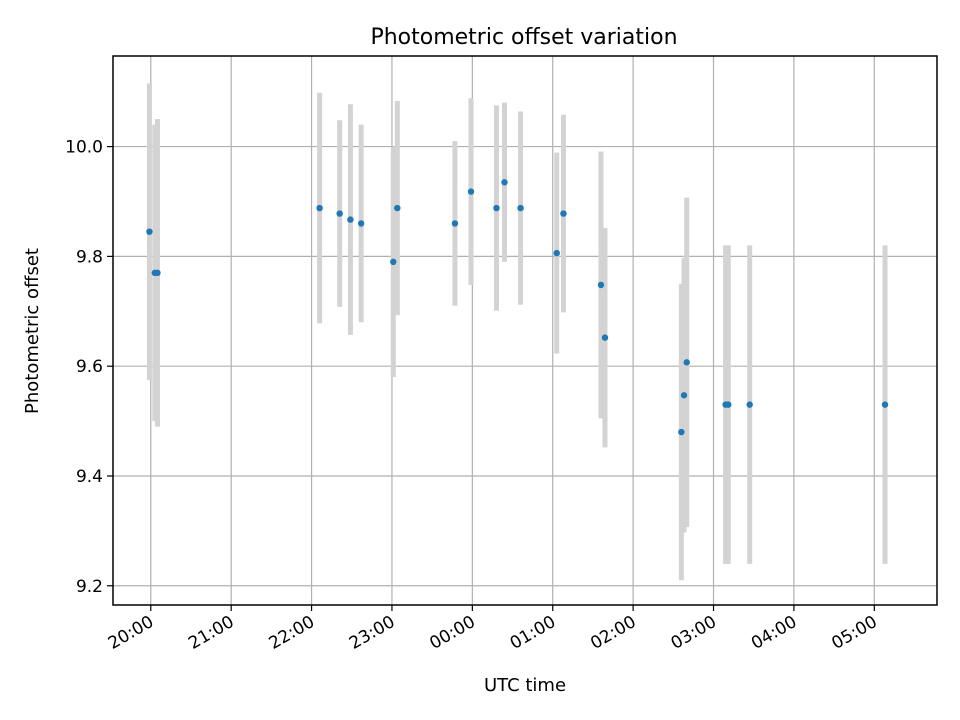  Describe the element at coordinates (533, 633) in the screenshot. I see `x-tick-label: 01:00` at that location.